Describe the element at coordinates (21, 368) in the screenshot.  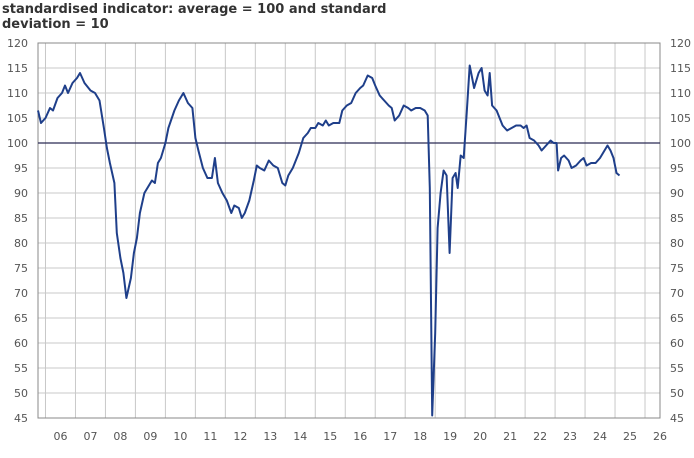
I see `y-tick-label-left: 55` at that location.